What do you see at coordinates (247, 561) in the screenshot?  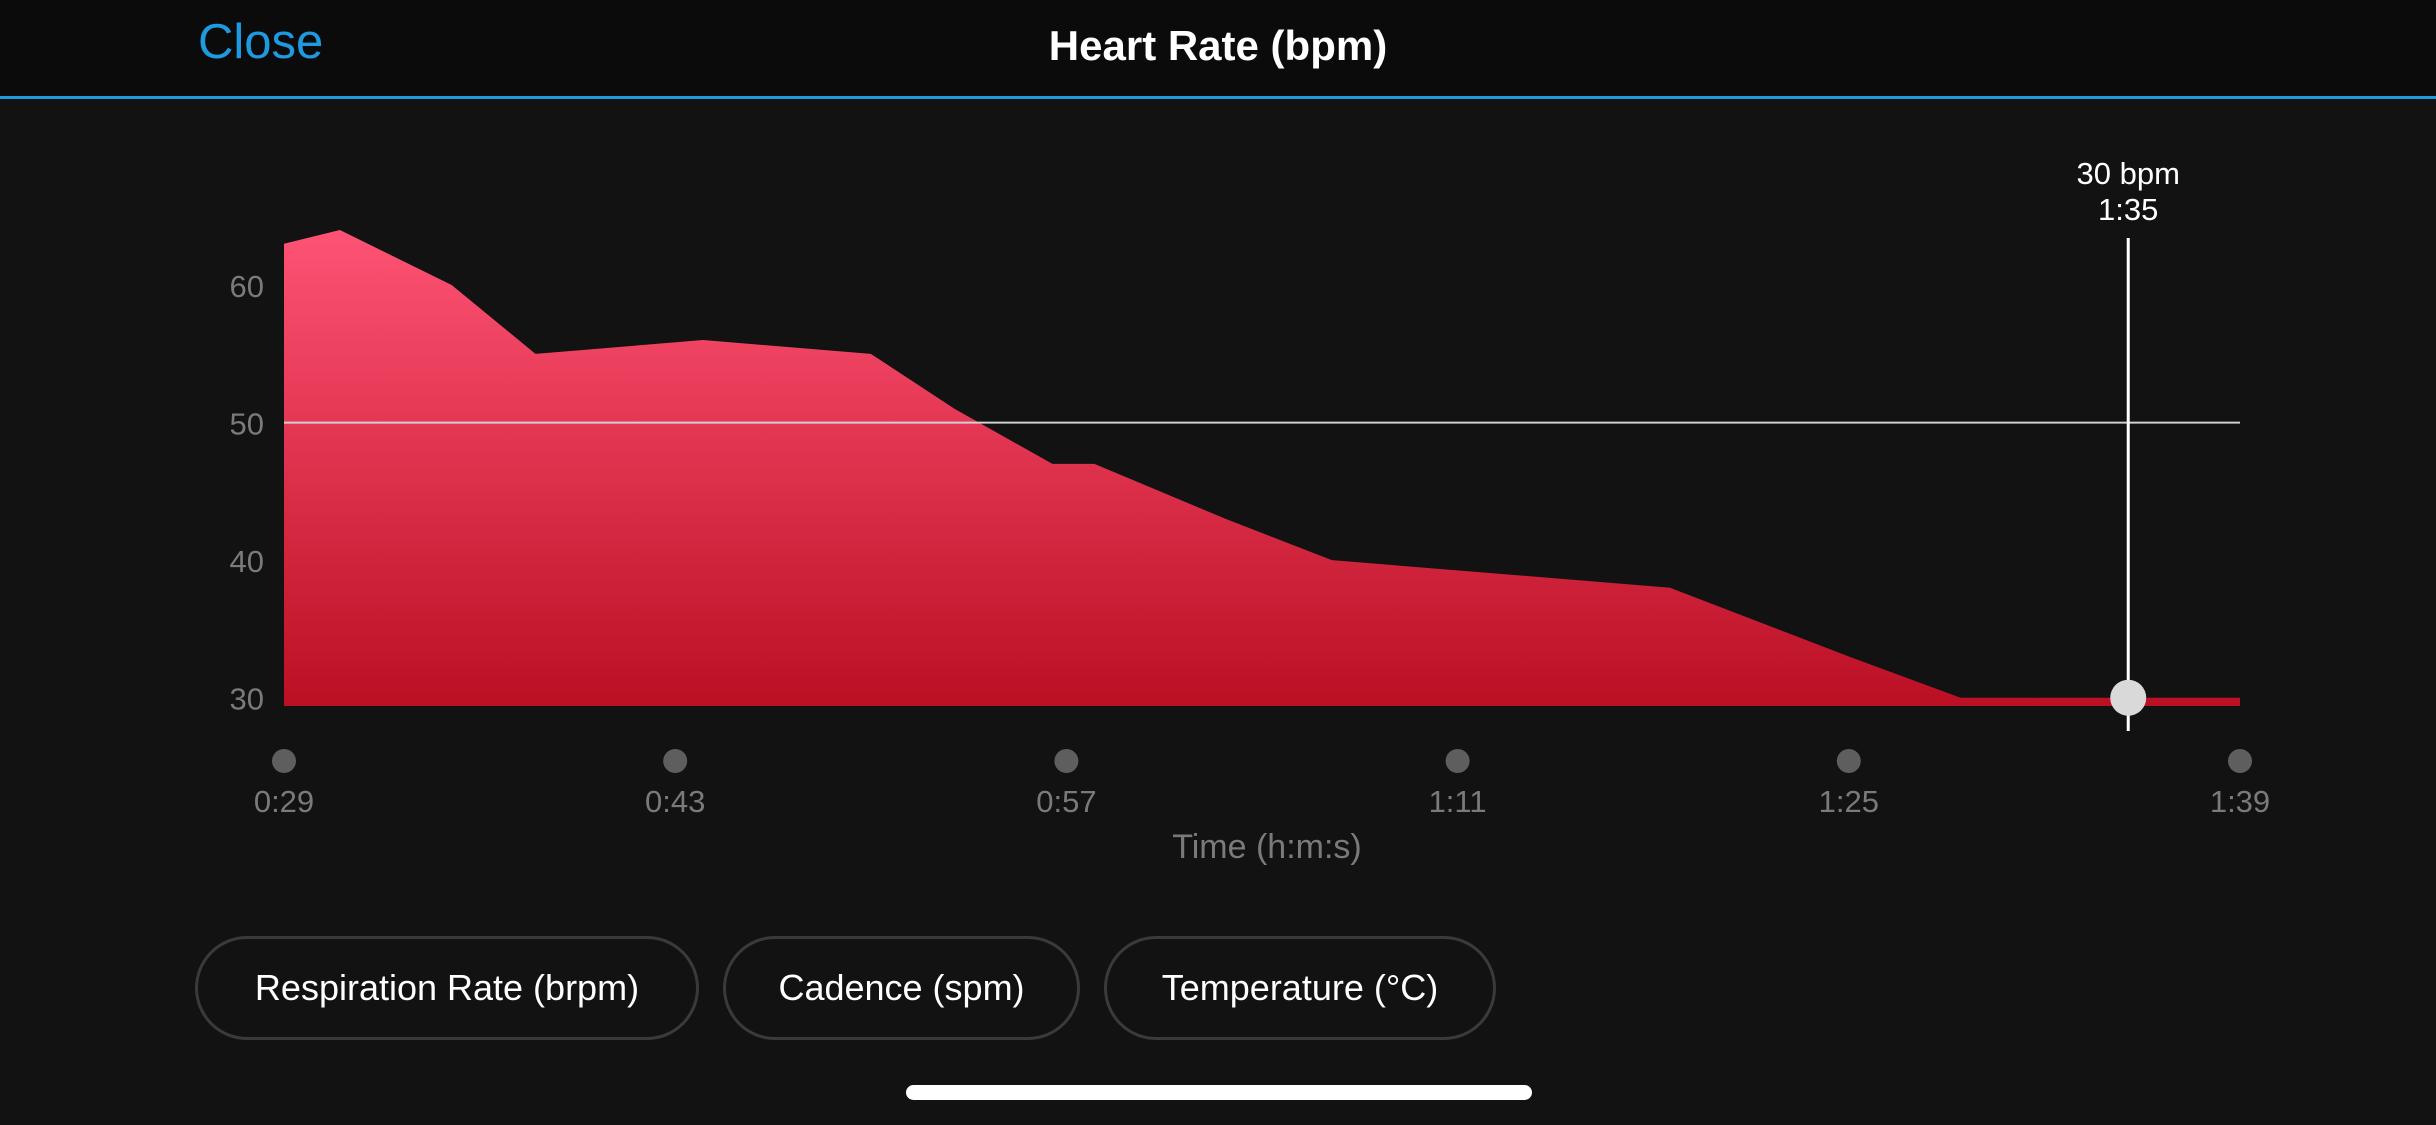 I see `y-tick-label: 40` at bounding box center [247, 561].